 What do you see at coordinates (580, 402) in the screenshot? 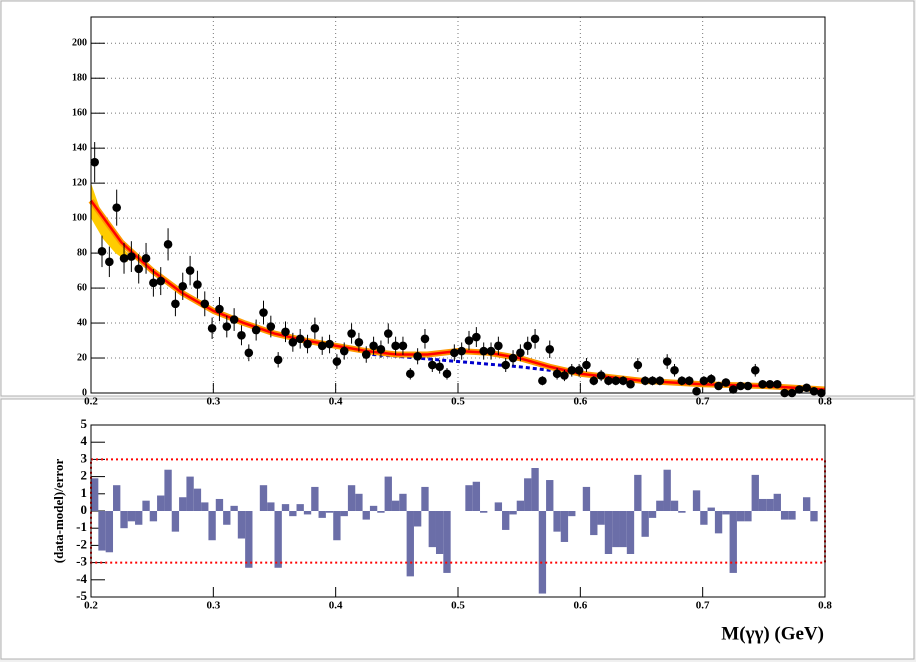
I see `x-tick-label: 0.6` at bounding box center [580, 402].